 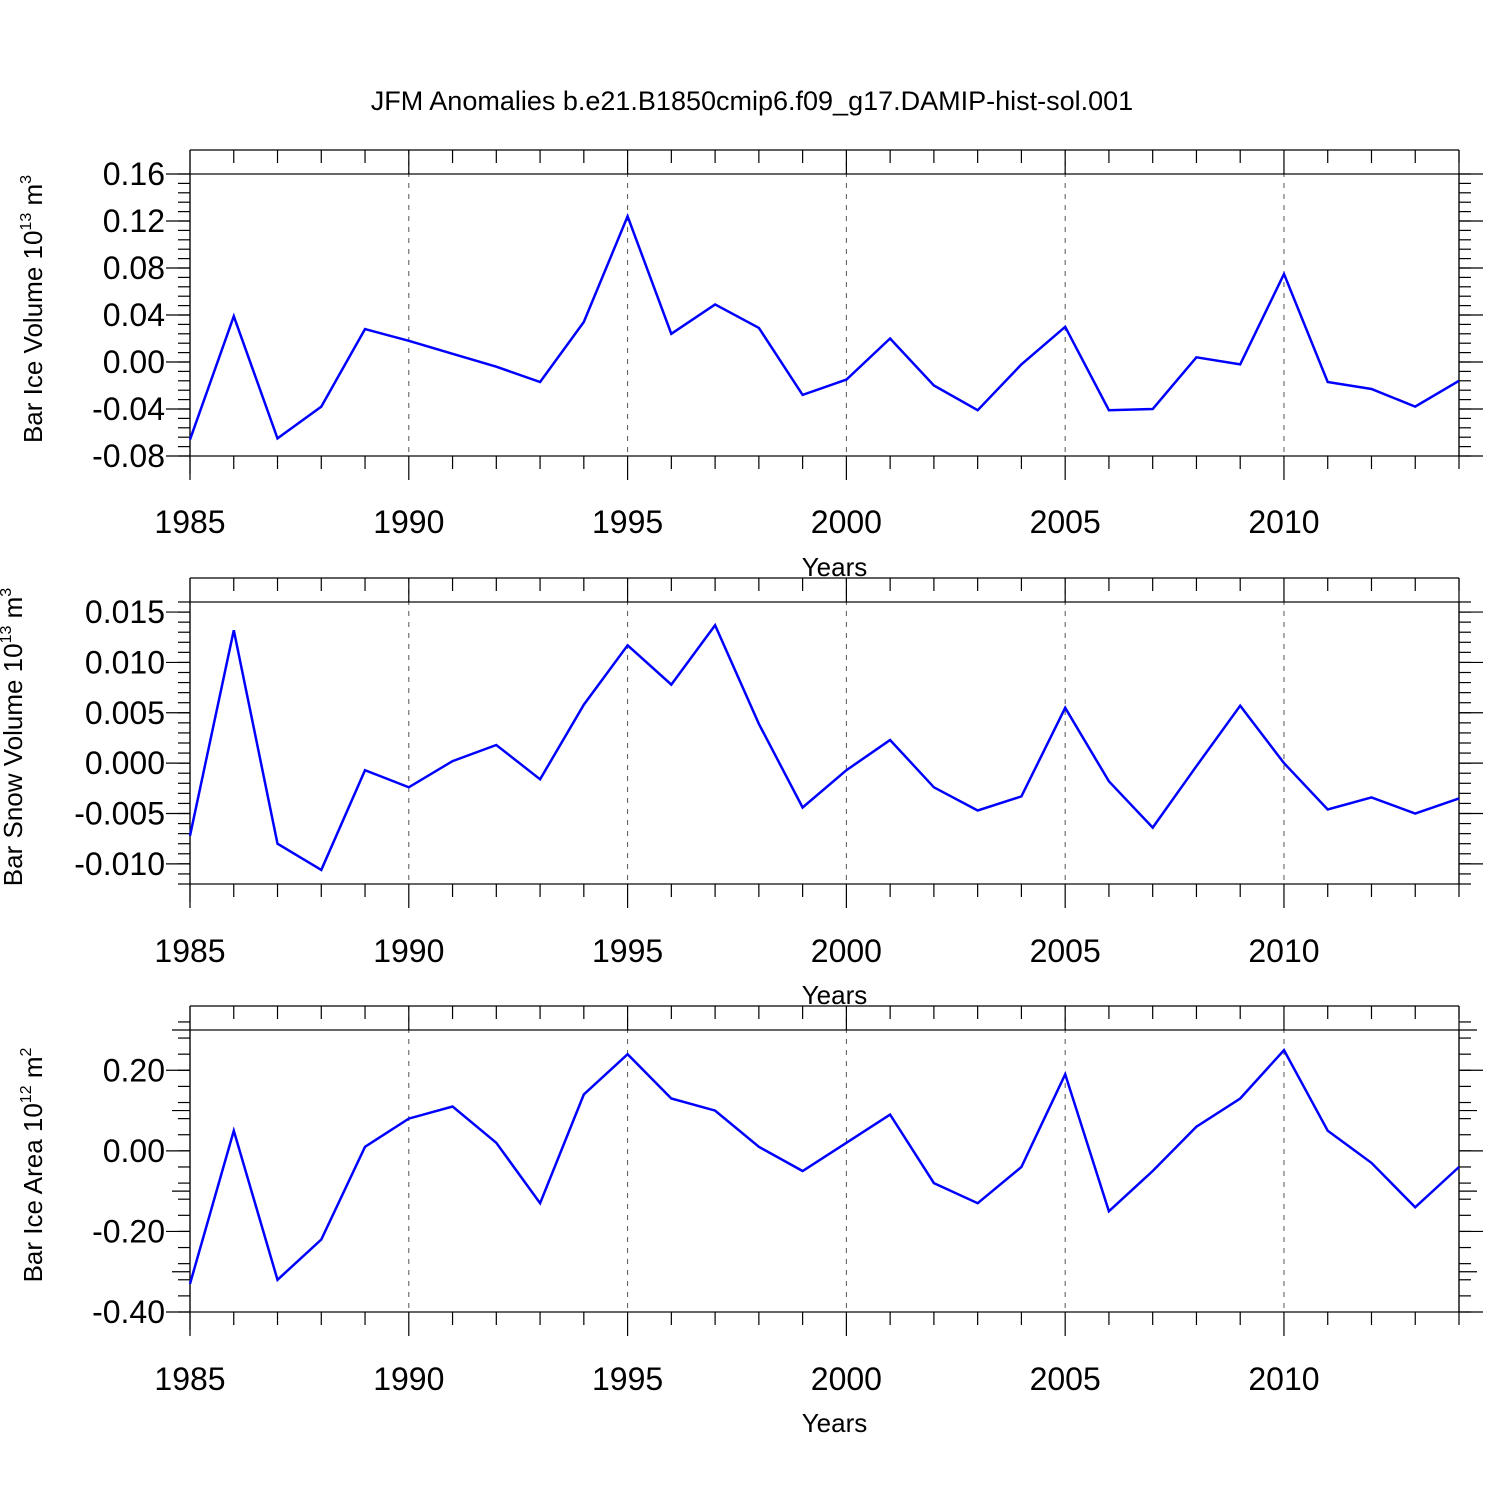 I want to click on y-tick-label: 0.16, so click(x=134, y=174).